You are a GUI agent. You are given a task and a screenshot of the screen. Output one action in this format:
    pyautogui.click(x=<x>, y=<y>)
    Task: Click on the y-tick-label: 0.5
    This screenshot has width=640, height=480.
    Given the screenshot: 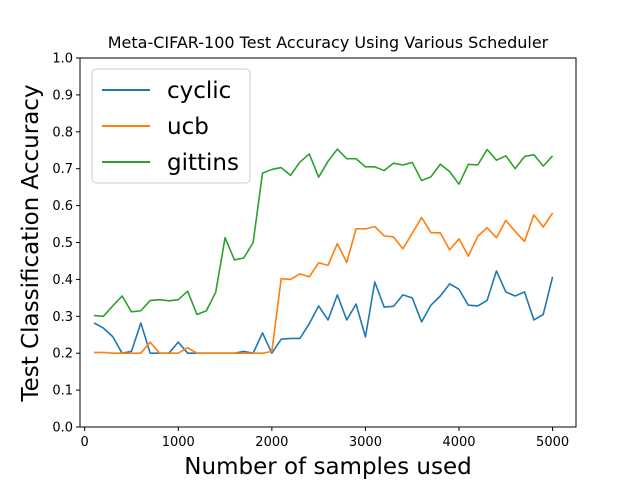 What is the action you would take?
    pyautogui.click(x=62, y=243)
    